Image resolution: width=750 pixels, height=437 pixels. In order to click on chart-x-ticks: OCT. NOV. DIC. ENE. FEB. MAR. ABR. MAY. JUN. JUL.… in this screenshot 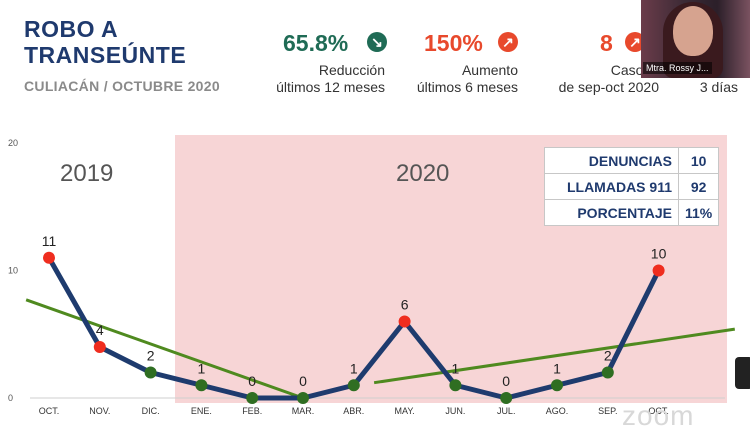, I will do `click(354, 411)`.